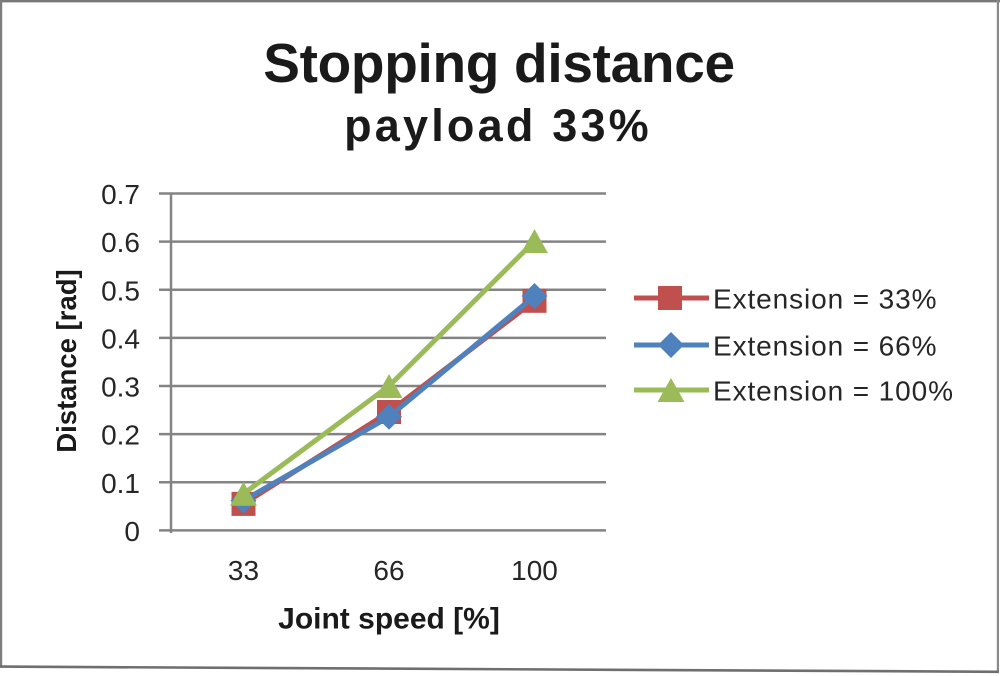 This screenshot has width=1000, height=676. What do you see at coordinates (120, 338) in the screenshot?
I see `svg-text: 0.4` at bounding box center [120, 338].